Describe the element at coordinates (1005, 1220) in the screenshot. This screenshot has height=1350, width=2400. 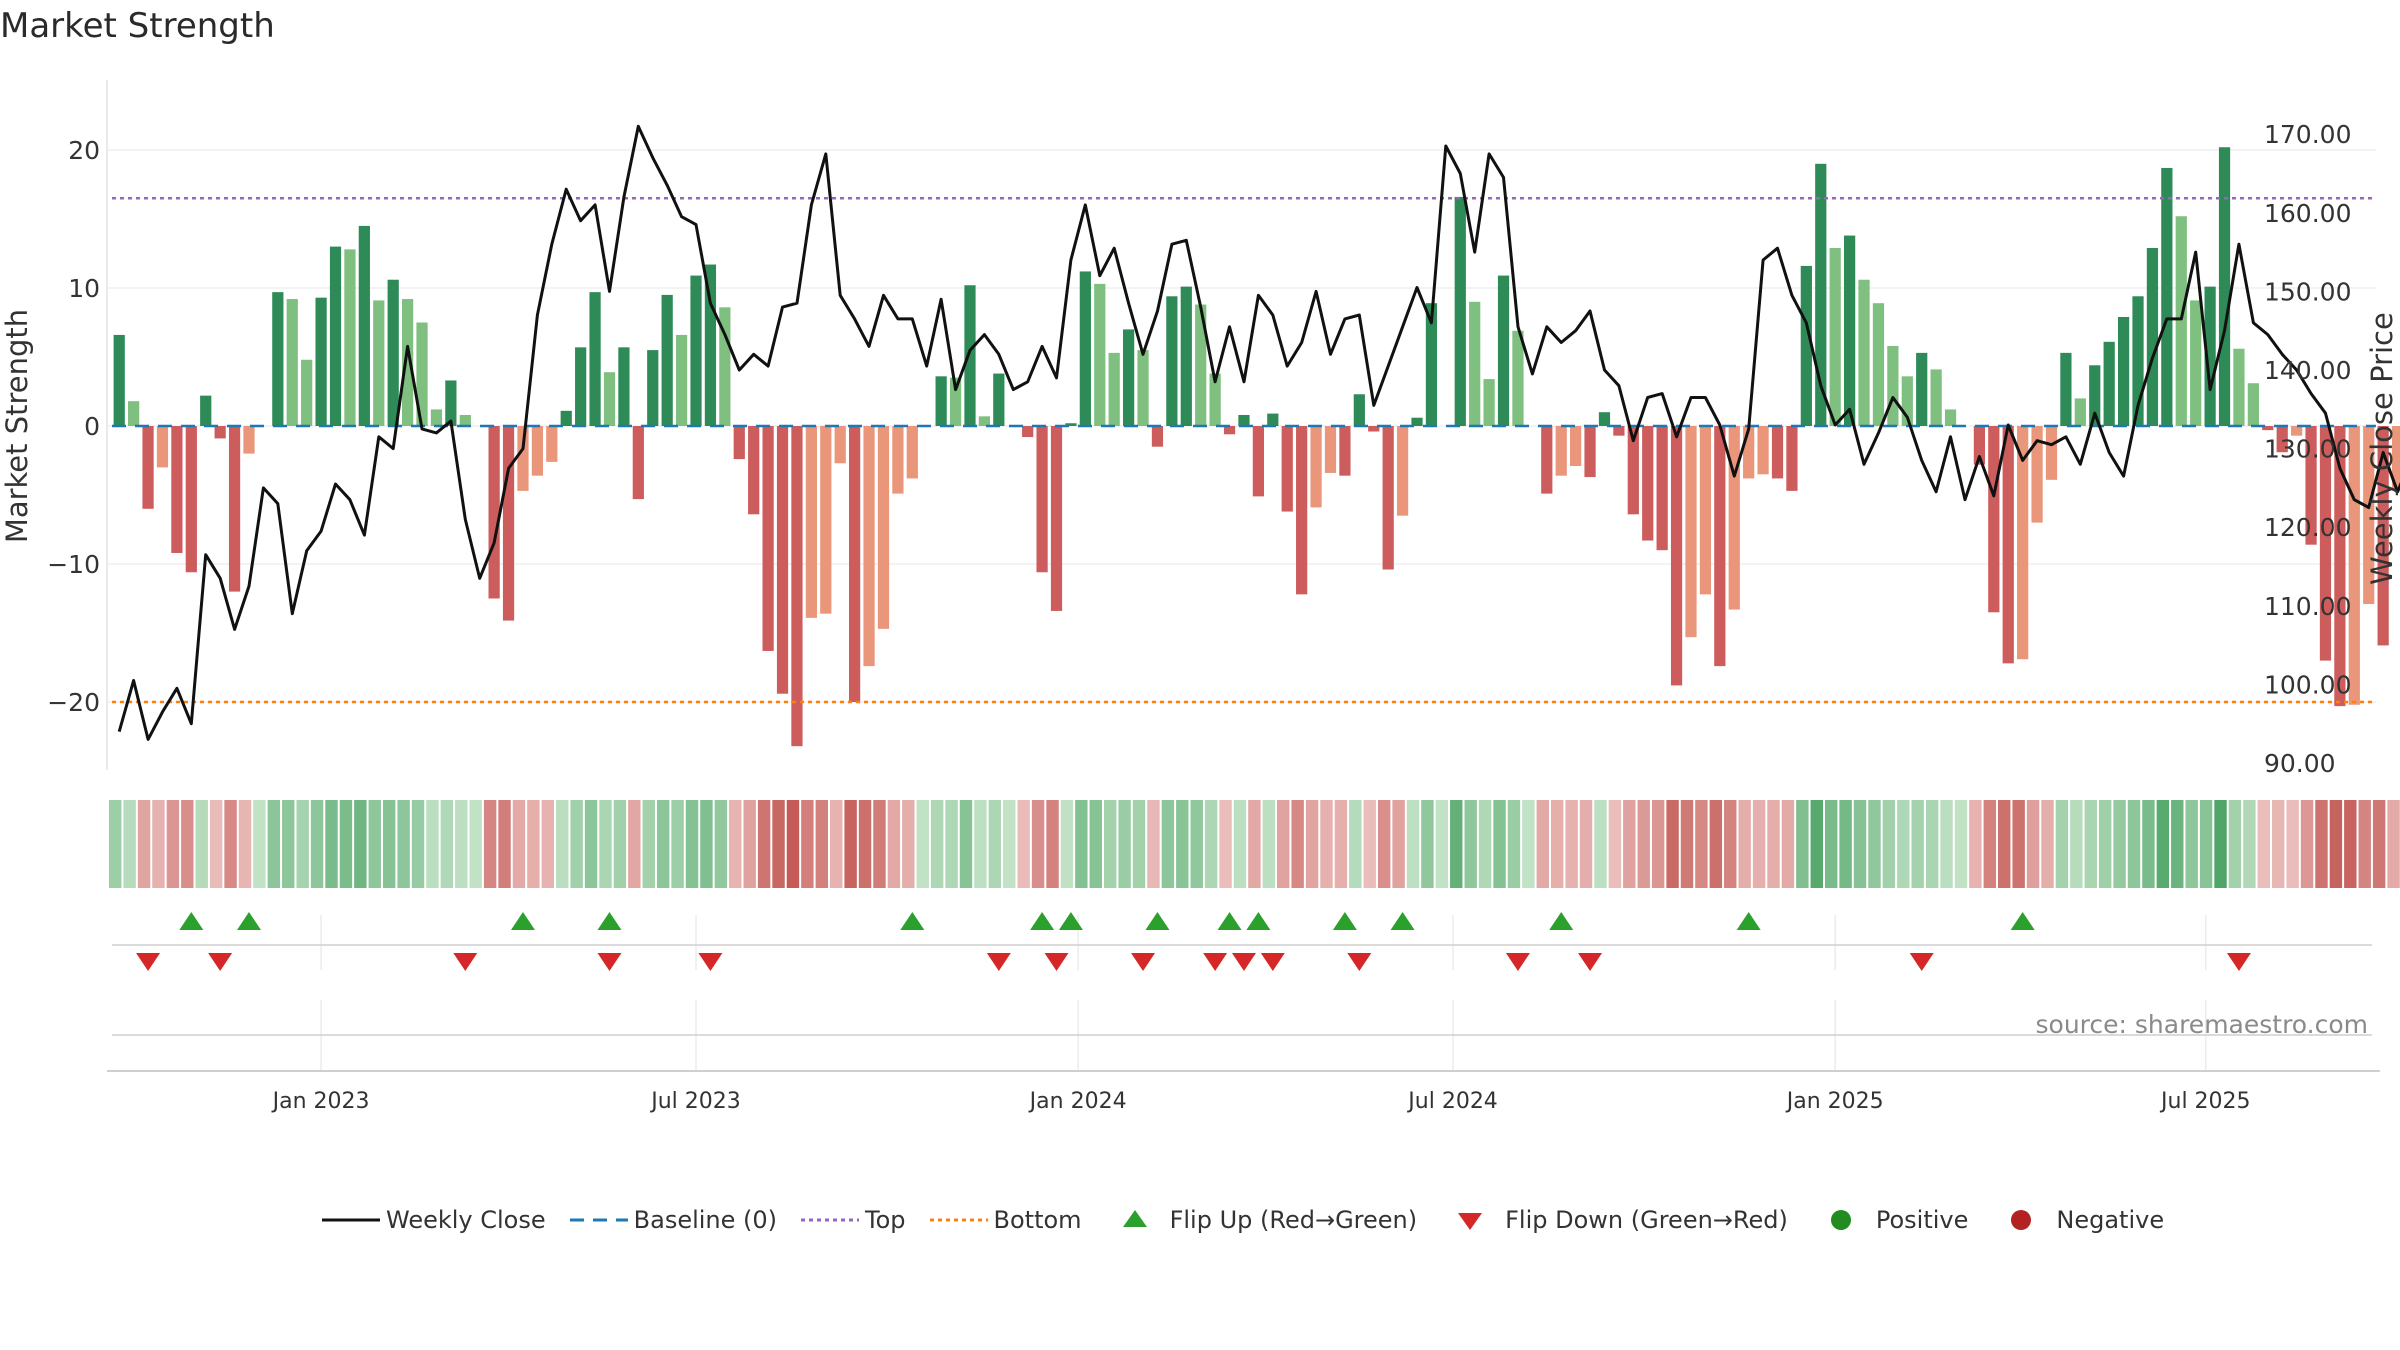
I see `legend-item-bottom: Bottom` at that location.